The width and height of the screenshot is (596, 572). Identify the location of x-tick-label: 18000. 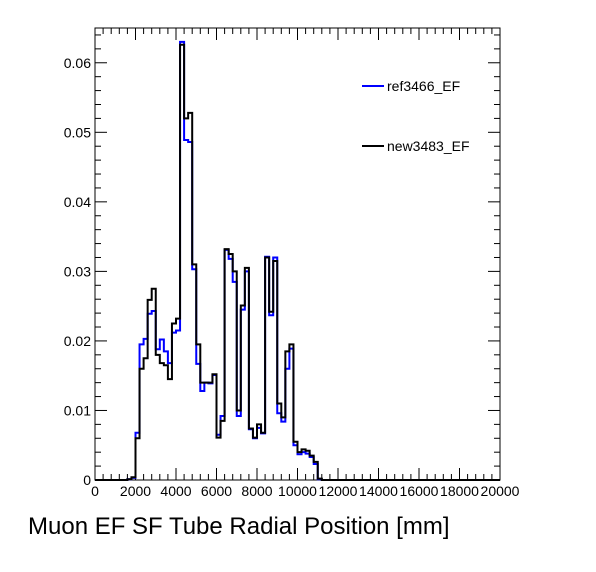
(459, 491).